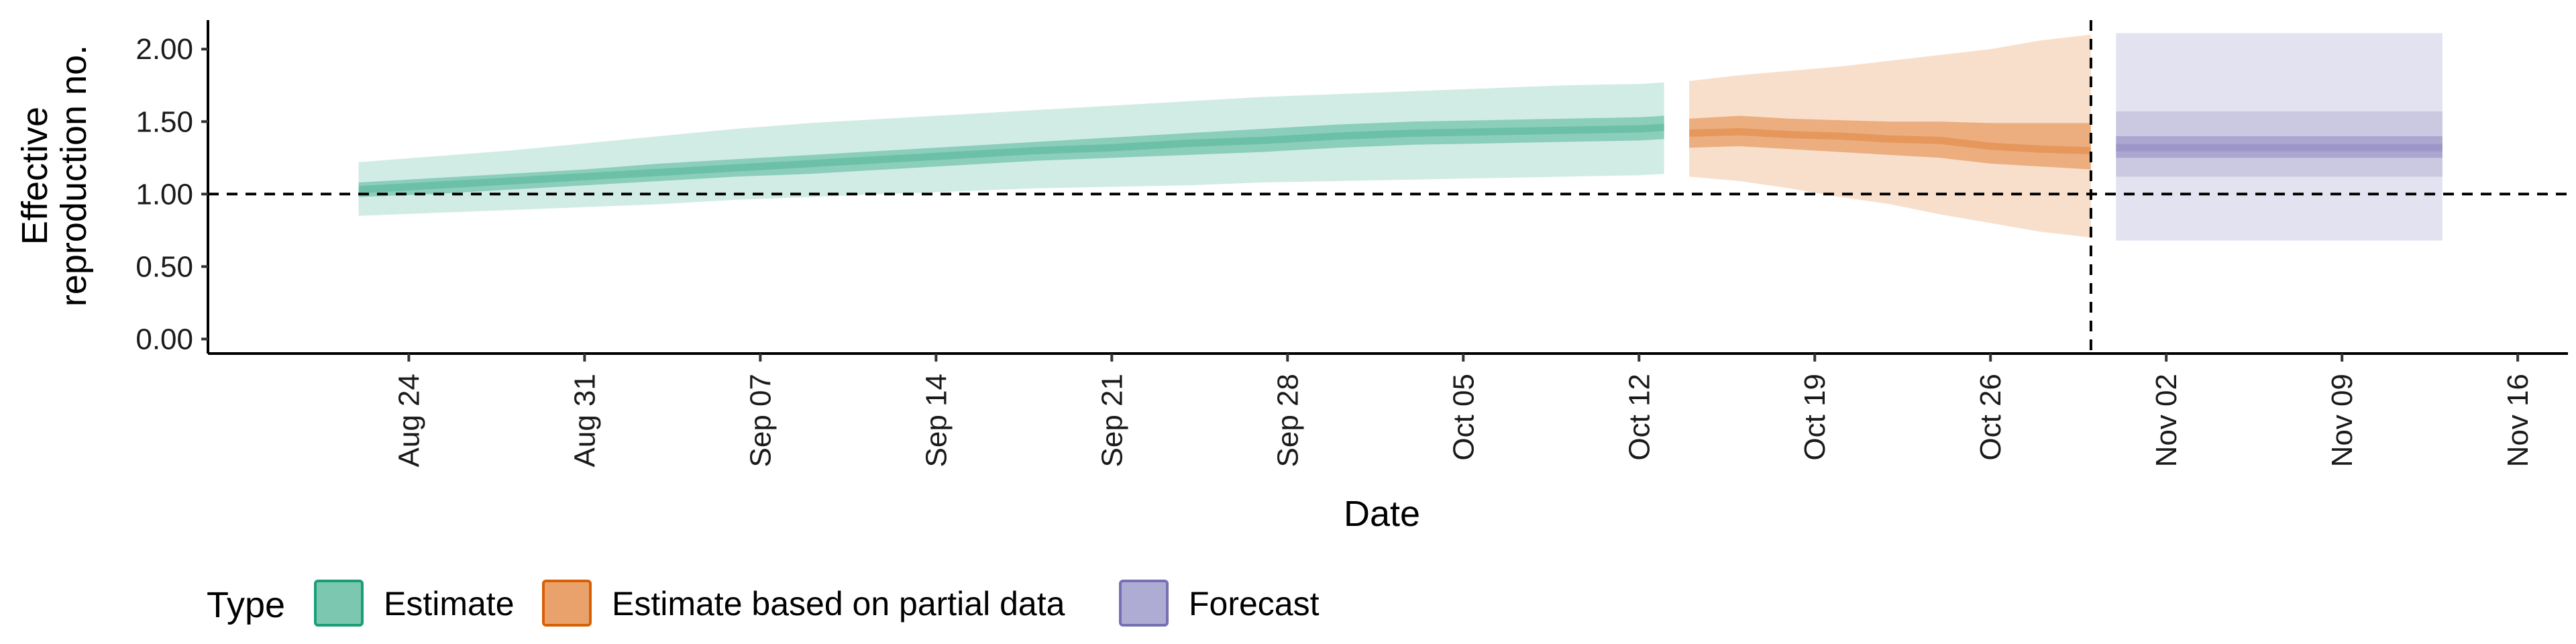 This screenshot has height=644, width=2576. What do you see at coordinates (74, 176) in the screenshot?
I see `y-axis-title-line-2: reproduction no.` at bounding box center [74, 176].